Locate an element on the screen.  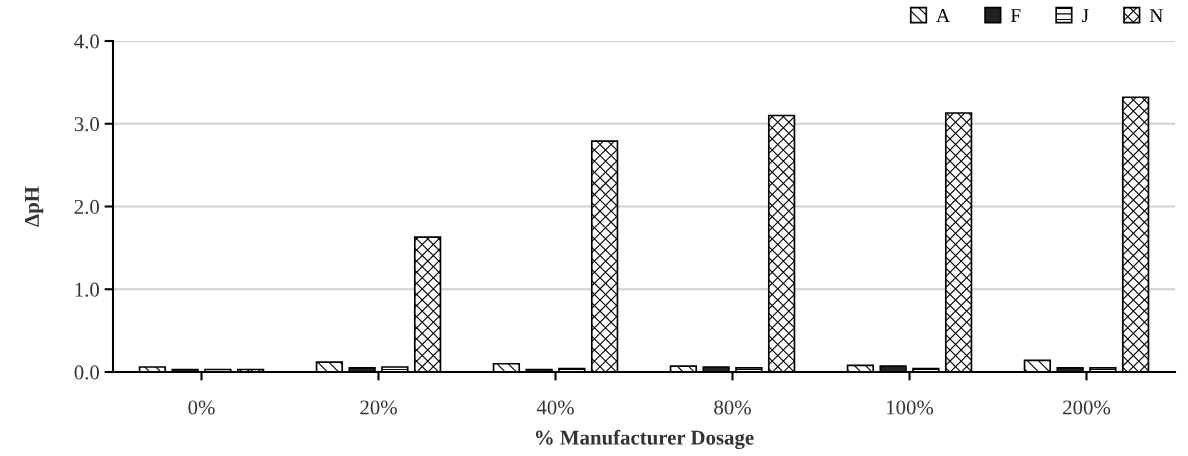
y-tick-label: 1.0 is located at coordinates (87, 289).